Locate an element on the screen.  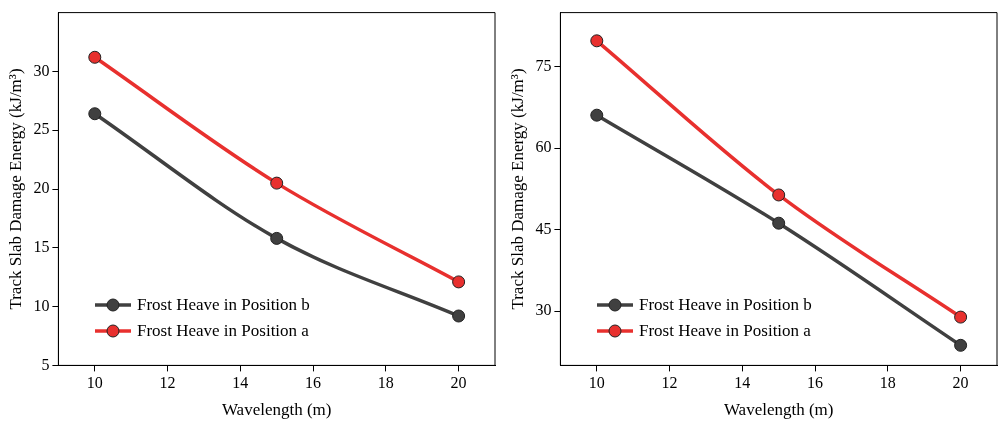
y-tick-label: 75 is located at coordinates (543, 66).